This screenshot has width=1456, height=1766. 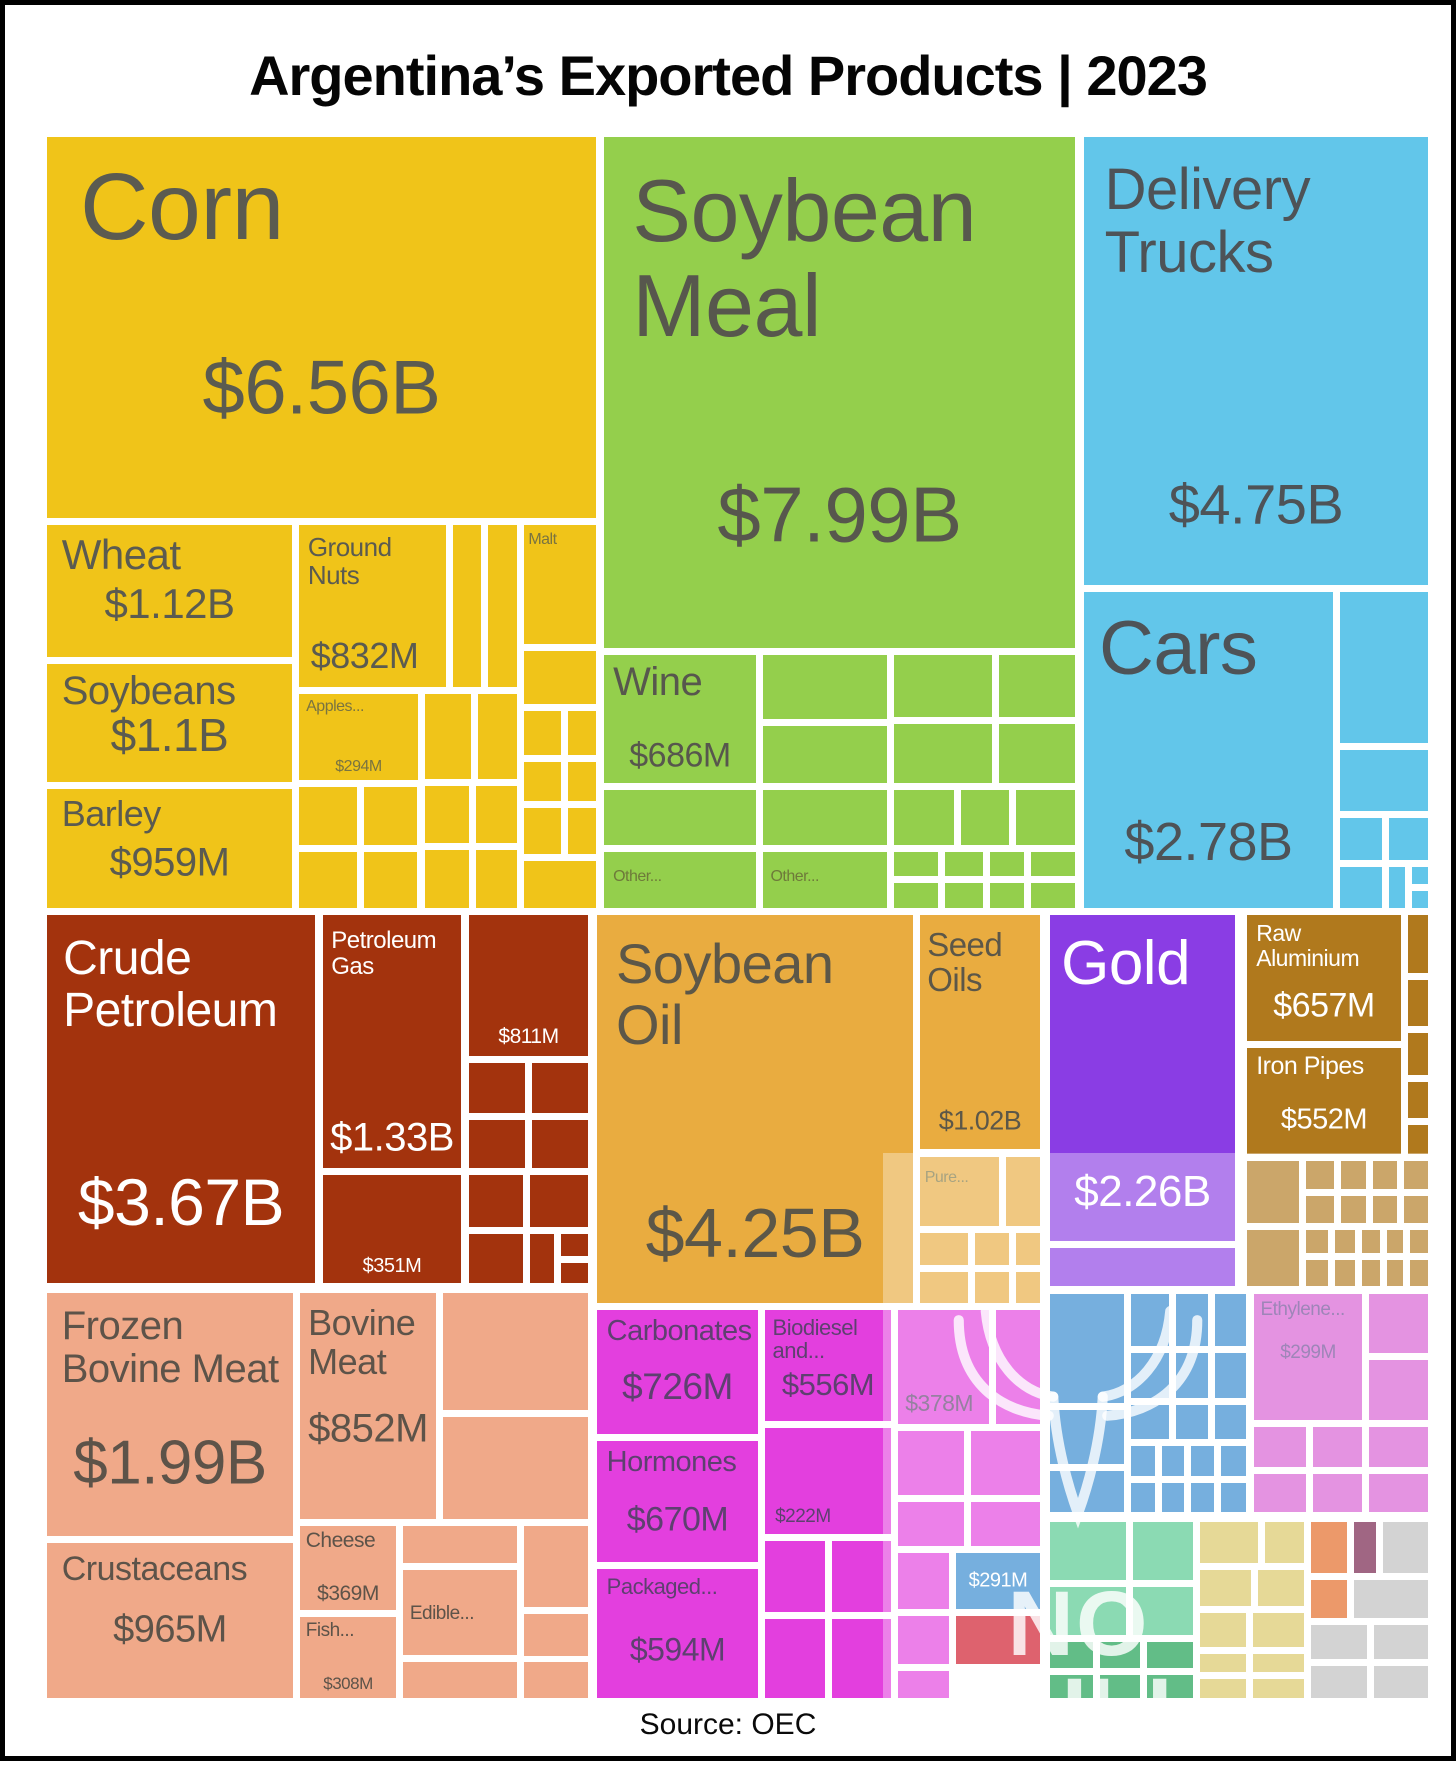 What do you see at coordinates (1324, 1101) in the screenshot?
I see `cell-iron-pipes: Iron Pipes $552M` at bounding box center [1324, 1101].